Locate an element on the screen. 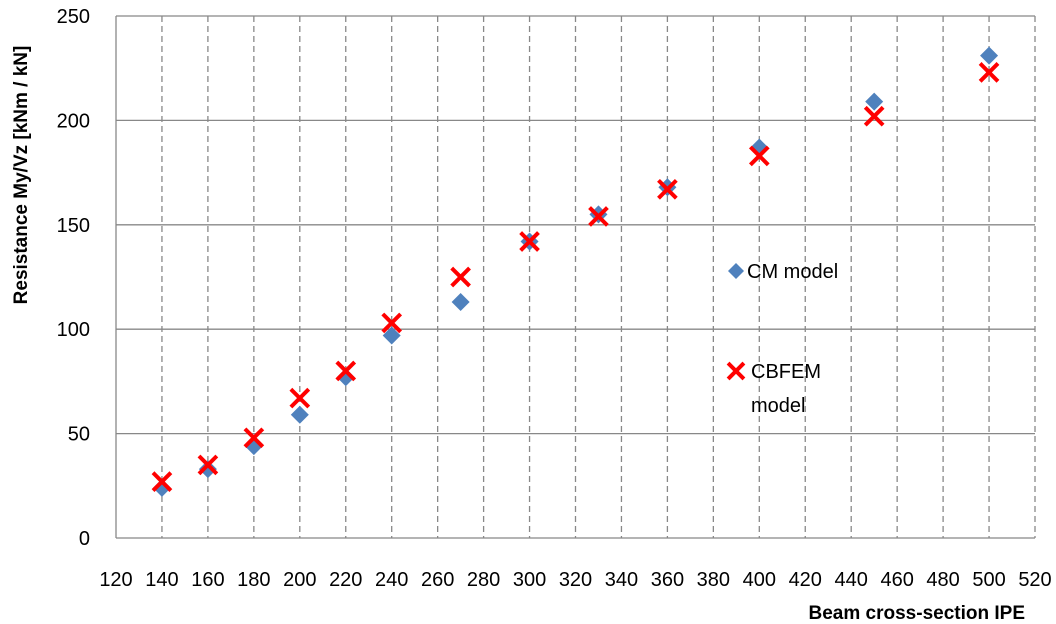 This screenshot has height=624, width=1056. x-tick-label: 180 is located at coordinates (253, 580).